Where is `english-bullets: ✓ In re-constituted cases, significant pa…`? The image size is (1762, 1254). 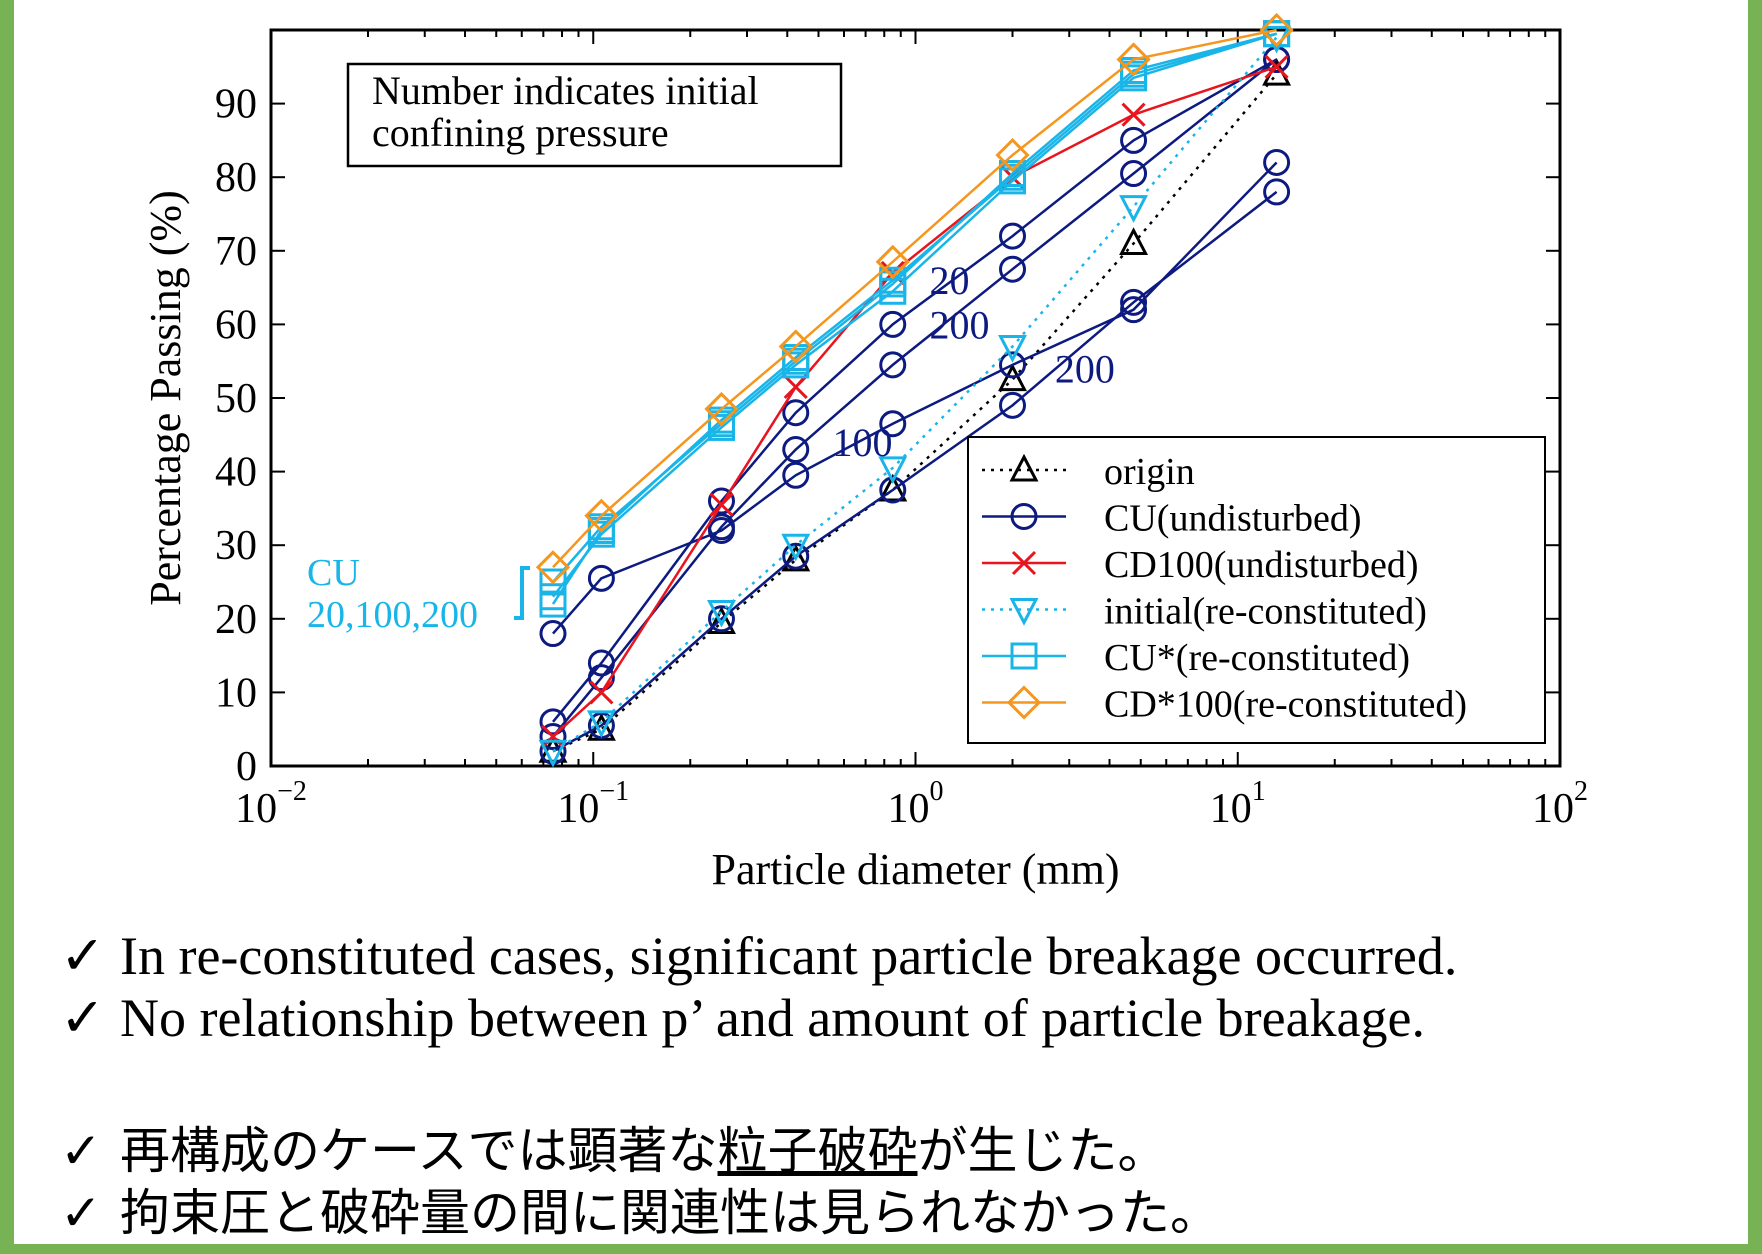 english-bullets: ✓ In re-constituted cases, significant pa… is located at coordinates (758, 987).